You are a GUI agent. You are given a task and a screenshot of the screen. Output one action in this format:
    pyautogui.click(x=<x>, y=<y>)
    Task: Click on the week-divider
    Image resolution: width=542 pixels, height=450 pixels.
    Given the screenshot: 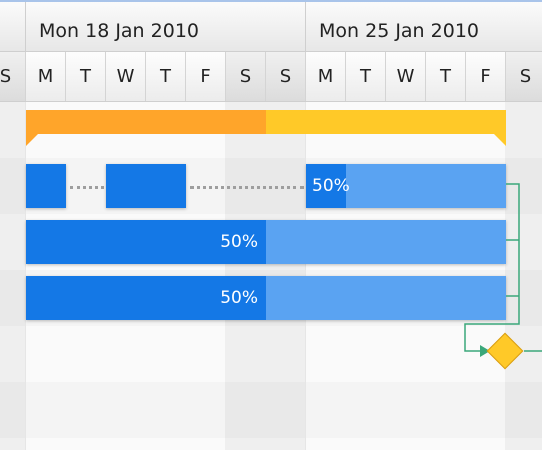 What is the action you would take?
    pyautogui.click(x=25, y=276)
    